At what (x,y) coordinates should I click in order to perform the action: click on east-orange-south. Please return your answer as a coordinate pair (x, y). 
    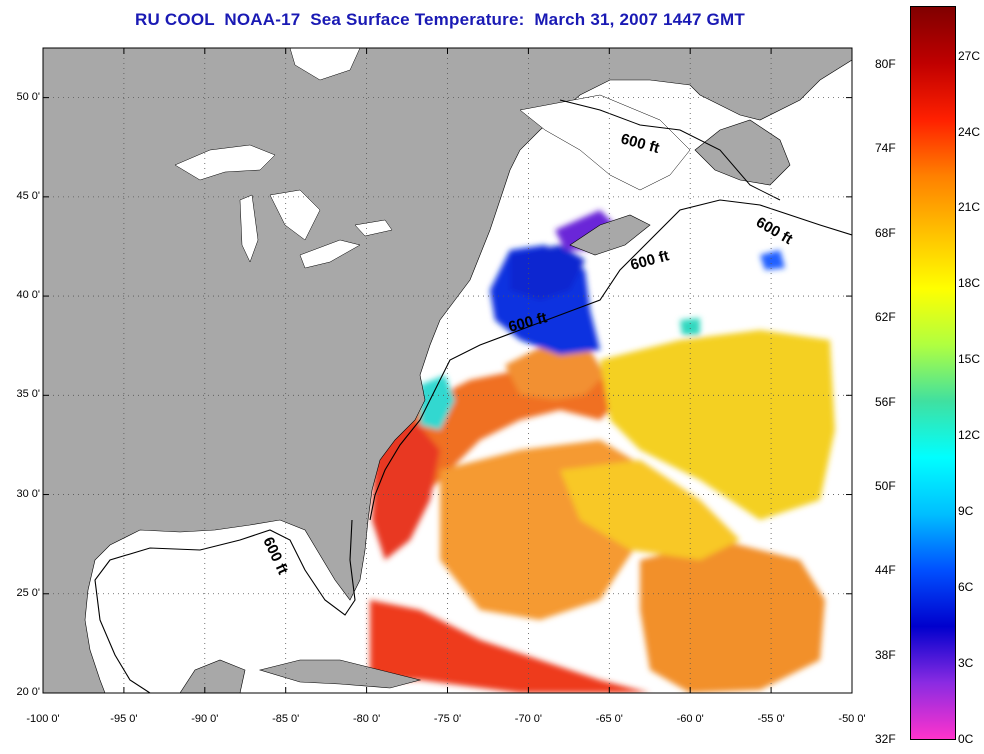
    Looking at the image, I should click on (732, 616).